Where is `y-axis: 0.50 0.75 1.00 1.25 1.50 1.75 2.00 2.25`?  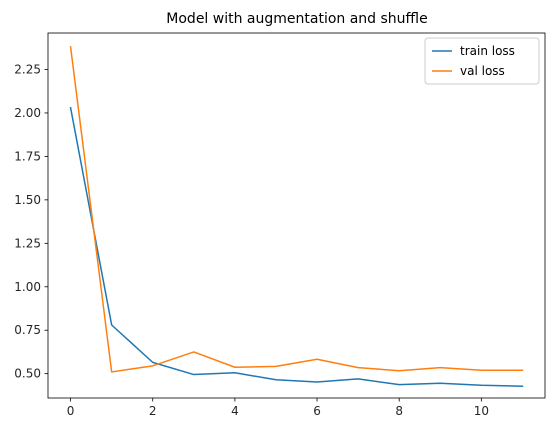 y-axis: 0.50 0.75 1.00 1.25 1.50 1.75 2.00 2.25 is located at coordinates (31, 222).